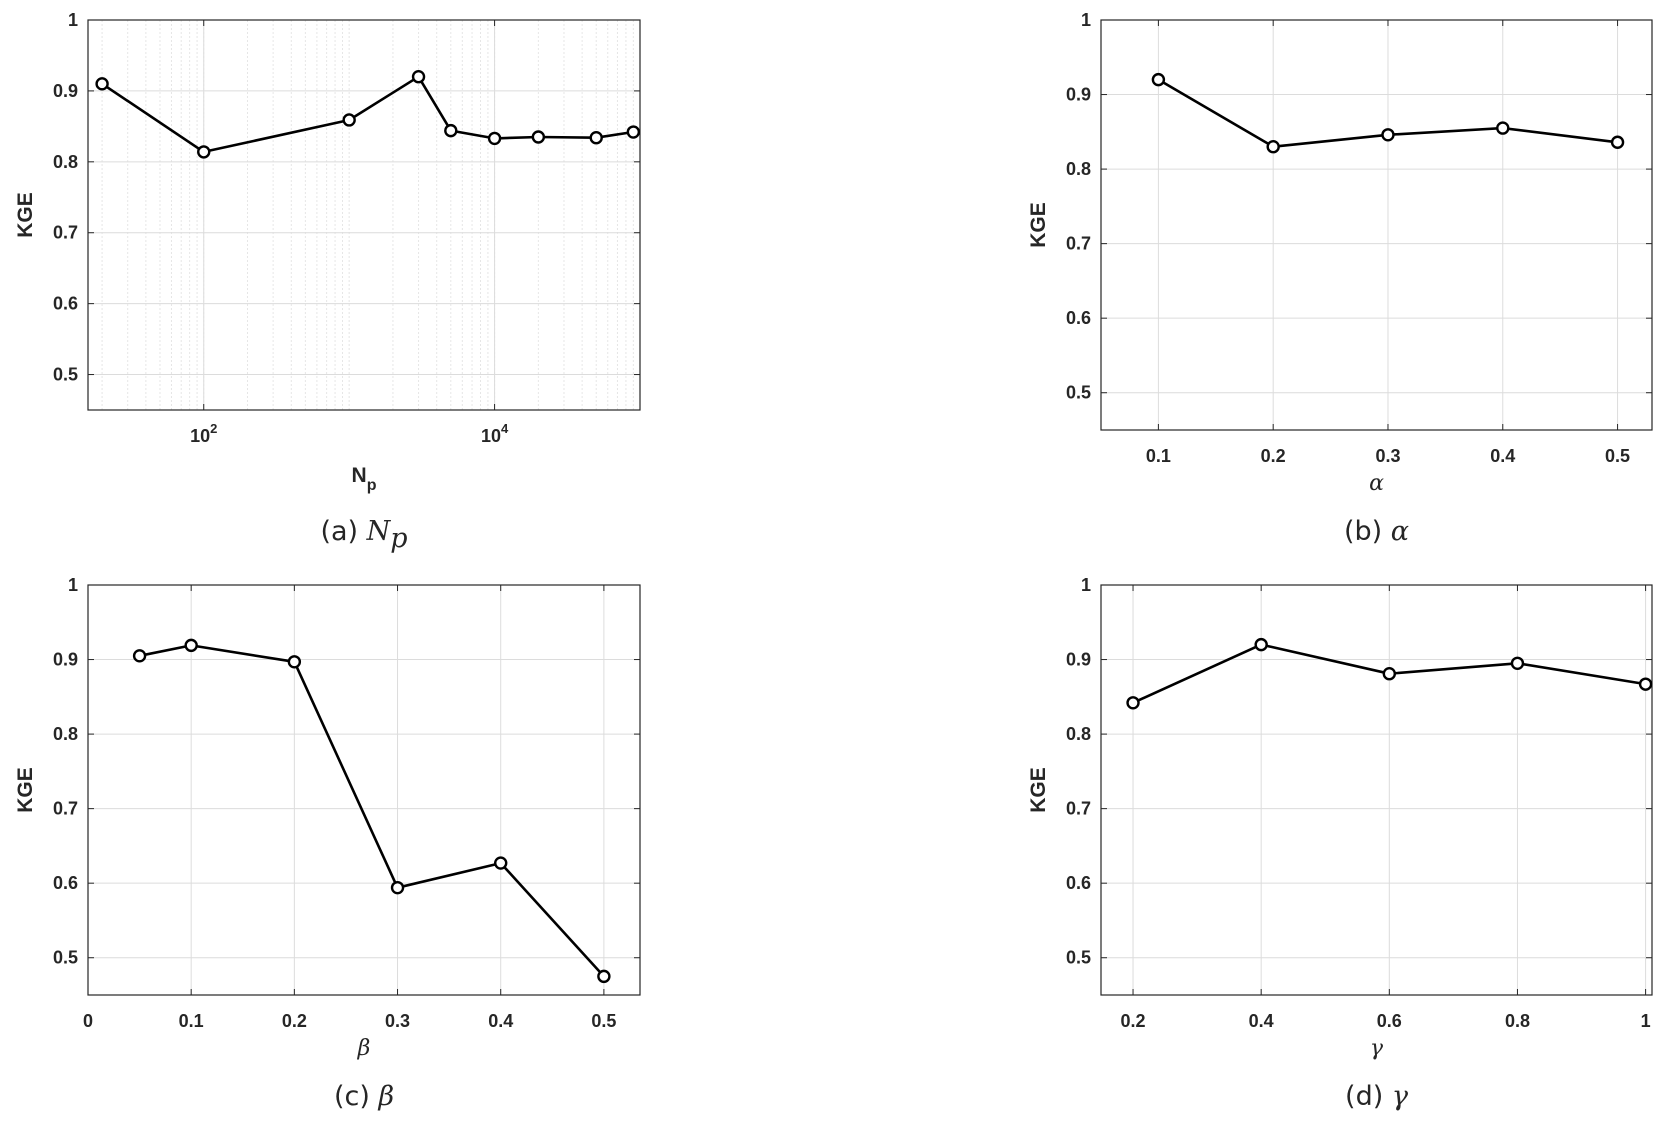  Describe the element at coordinates (495, 433) in the screenshot. I see `x-tick-label: 10⁴` at that location.